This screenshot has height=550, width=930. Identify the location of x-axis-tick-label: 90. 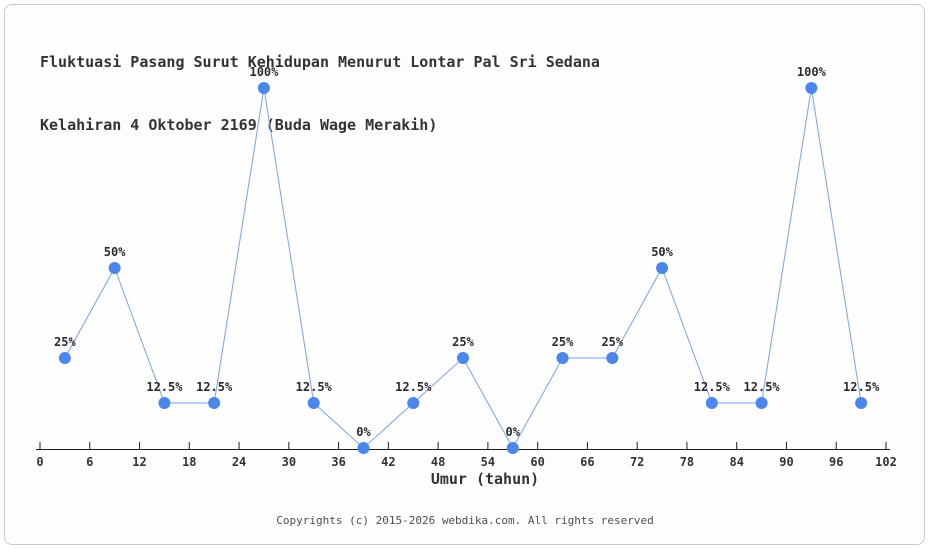
(786, 462).